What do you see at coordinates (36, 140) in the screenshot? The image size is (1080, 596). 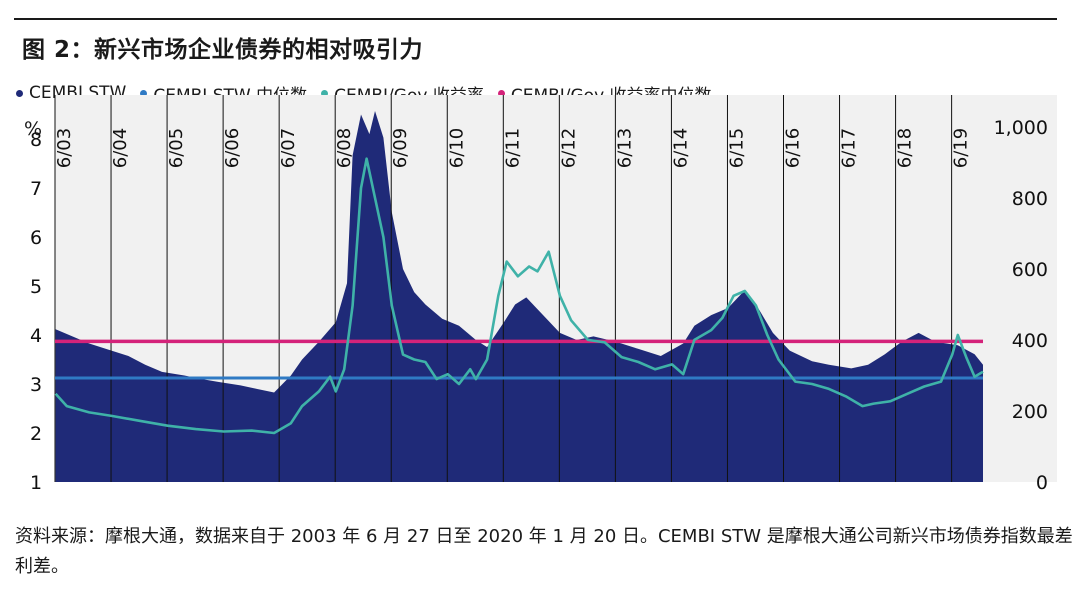 I see `left-axis-tick-label: 8` at bounding box center [36, 140].